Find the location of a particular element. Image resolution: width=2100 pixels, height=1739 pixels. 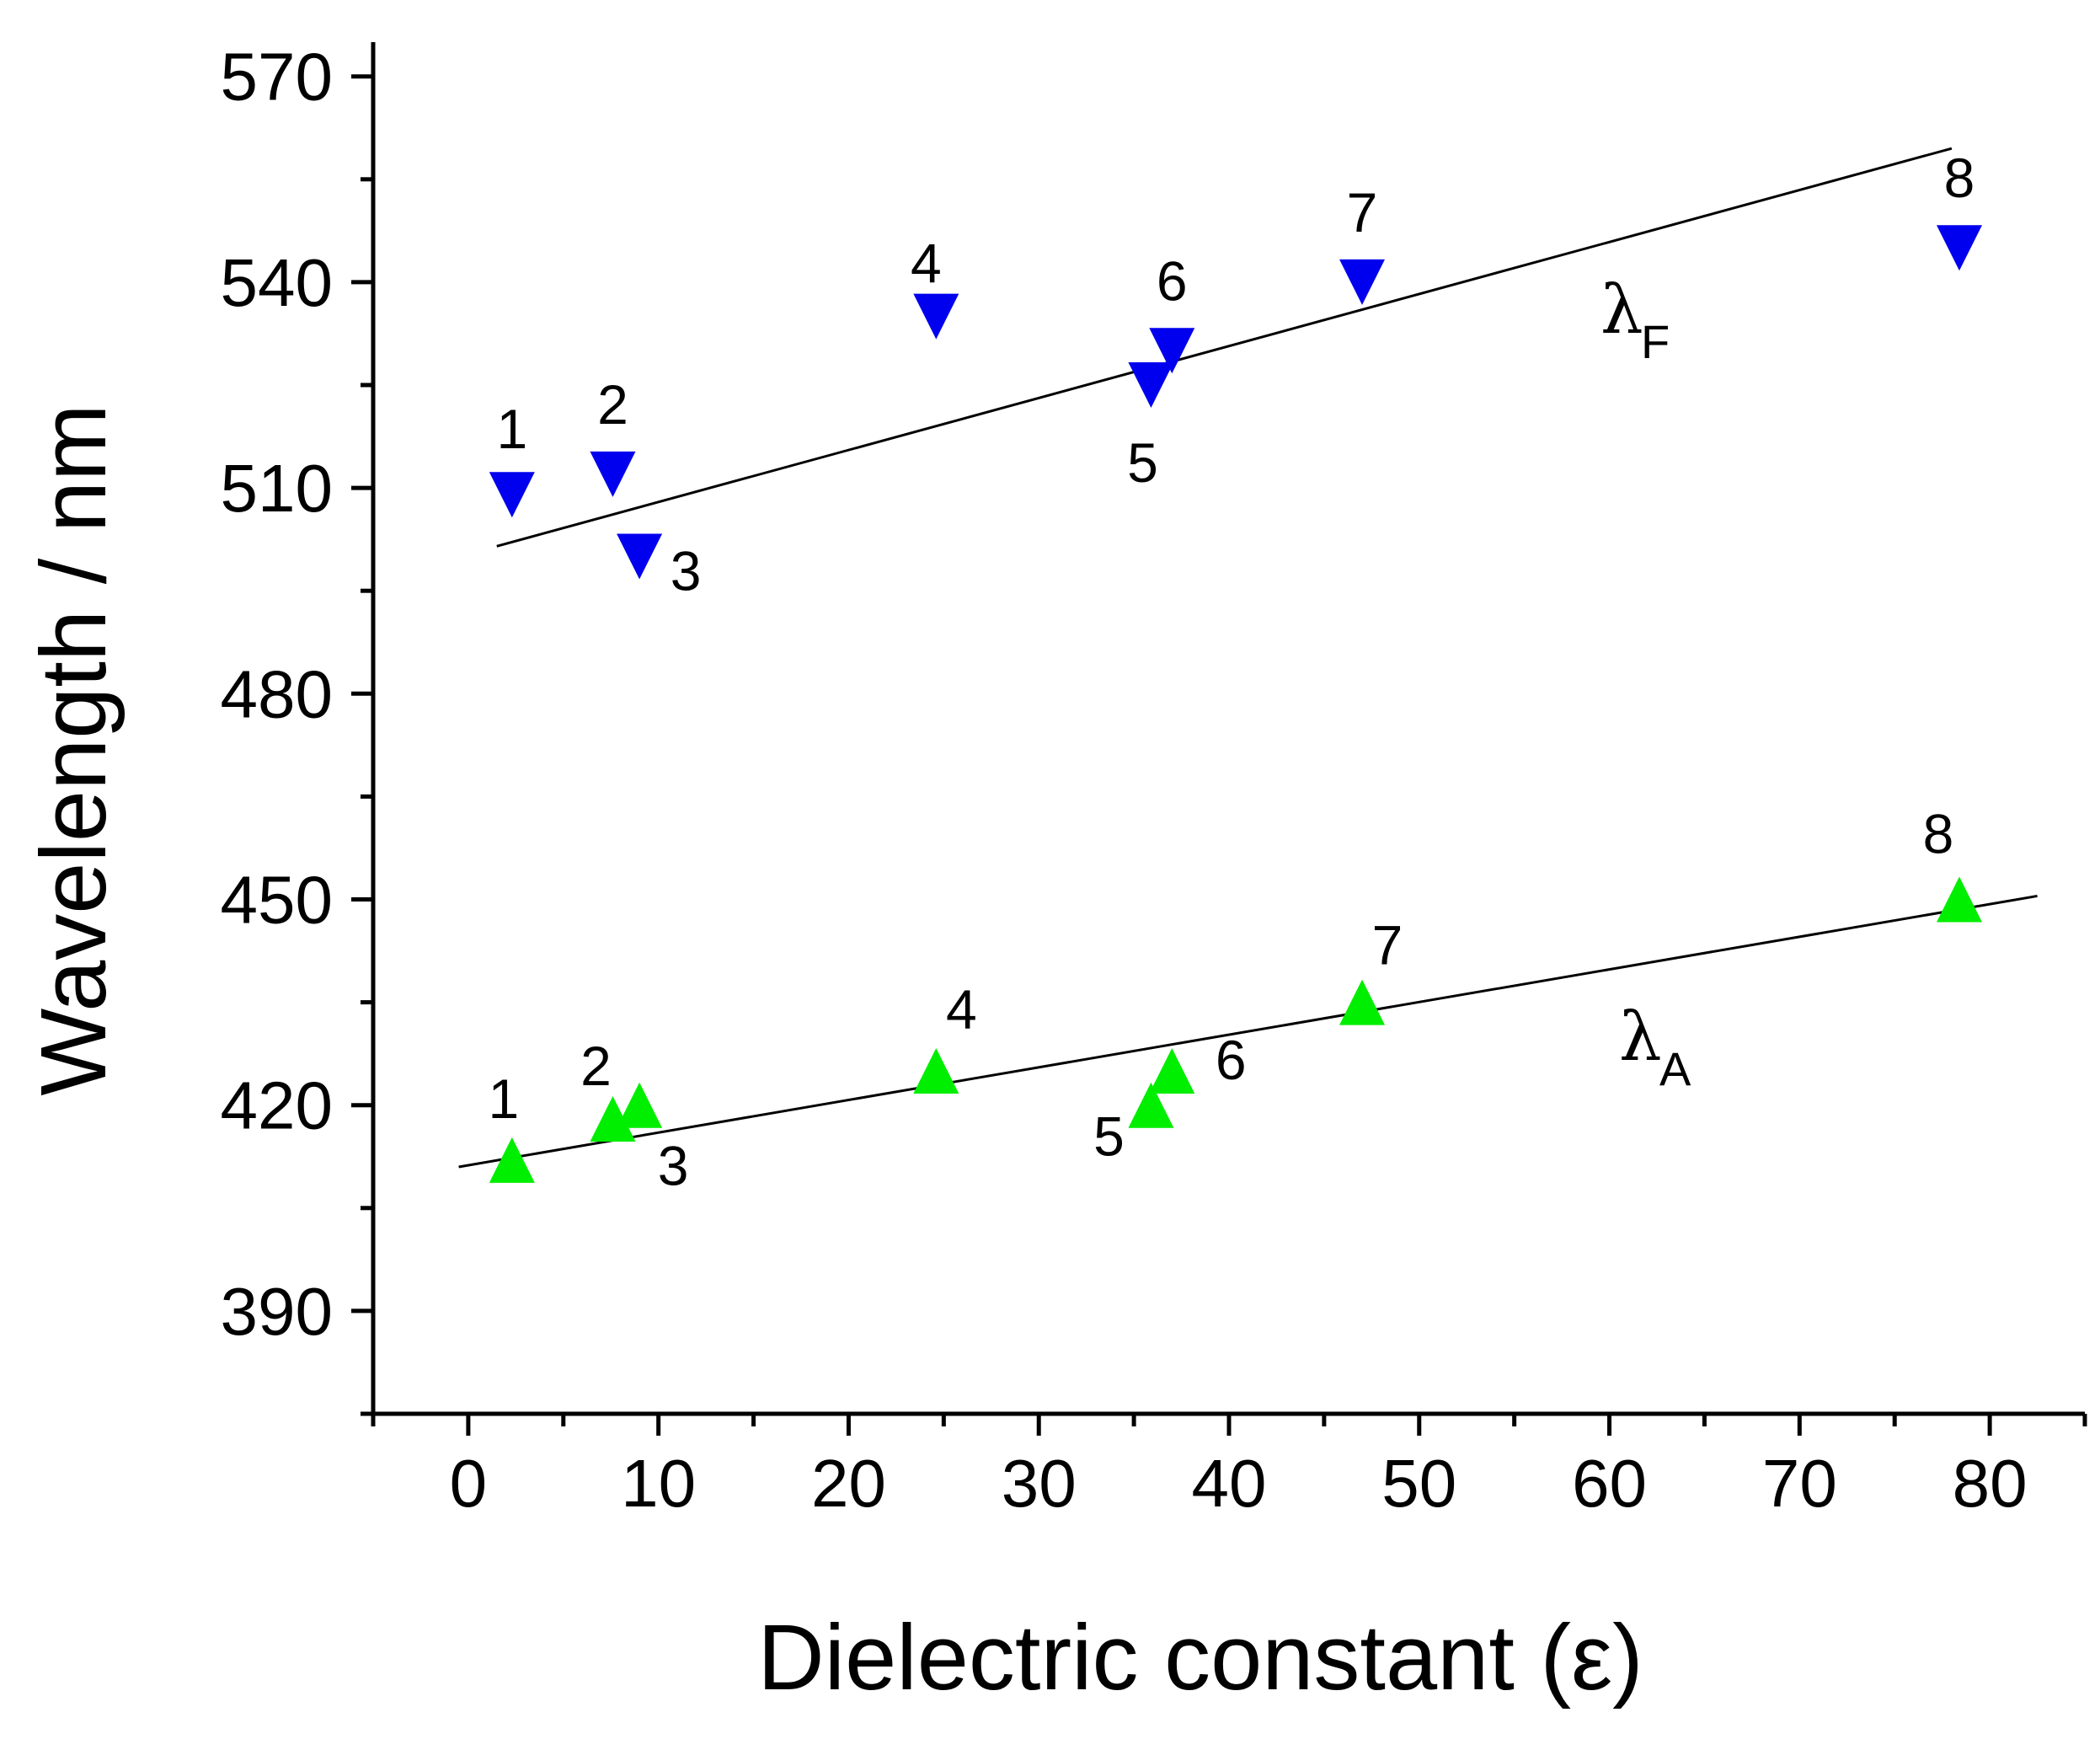

y-tick-label: 540 is located at coordinates (277, 282).